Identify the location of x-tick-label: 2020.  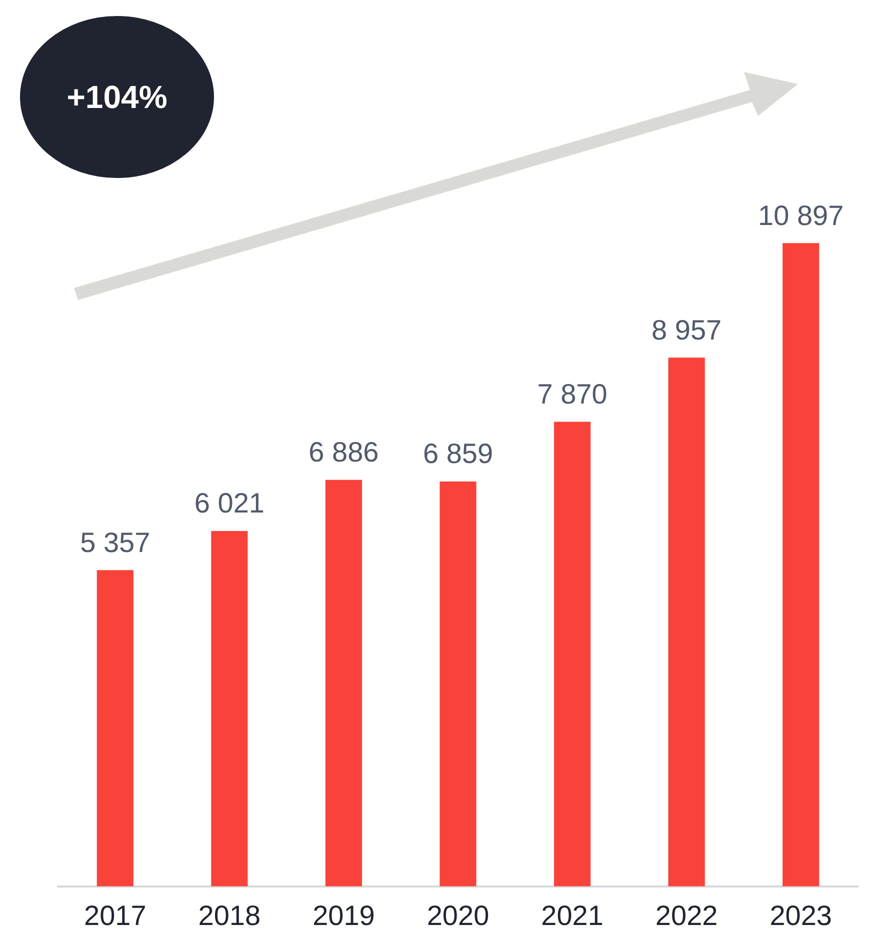
(458, 915).